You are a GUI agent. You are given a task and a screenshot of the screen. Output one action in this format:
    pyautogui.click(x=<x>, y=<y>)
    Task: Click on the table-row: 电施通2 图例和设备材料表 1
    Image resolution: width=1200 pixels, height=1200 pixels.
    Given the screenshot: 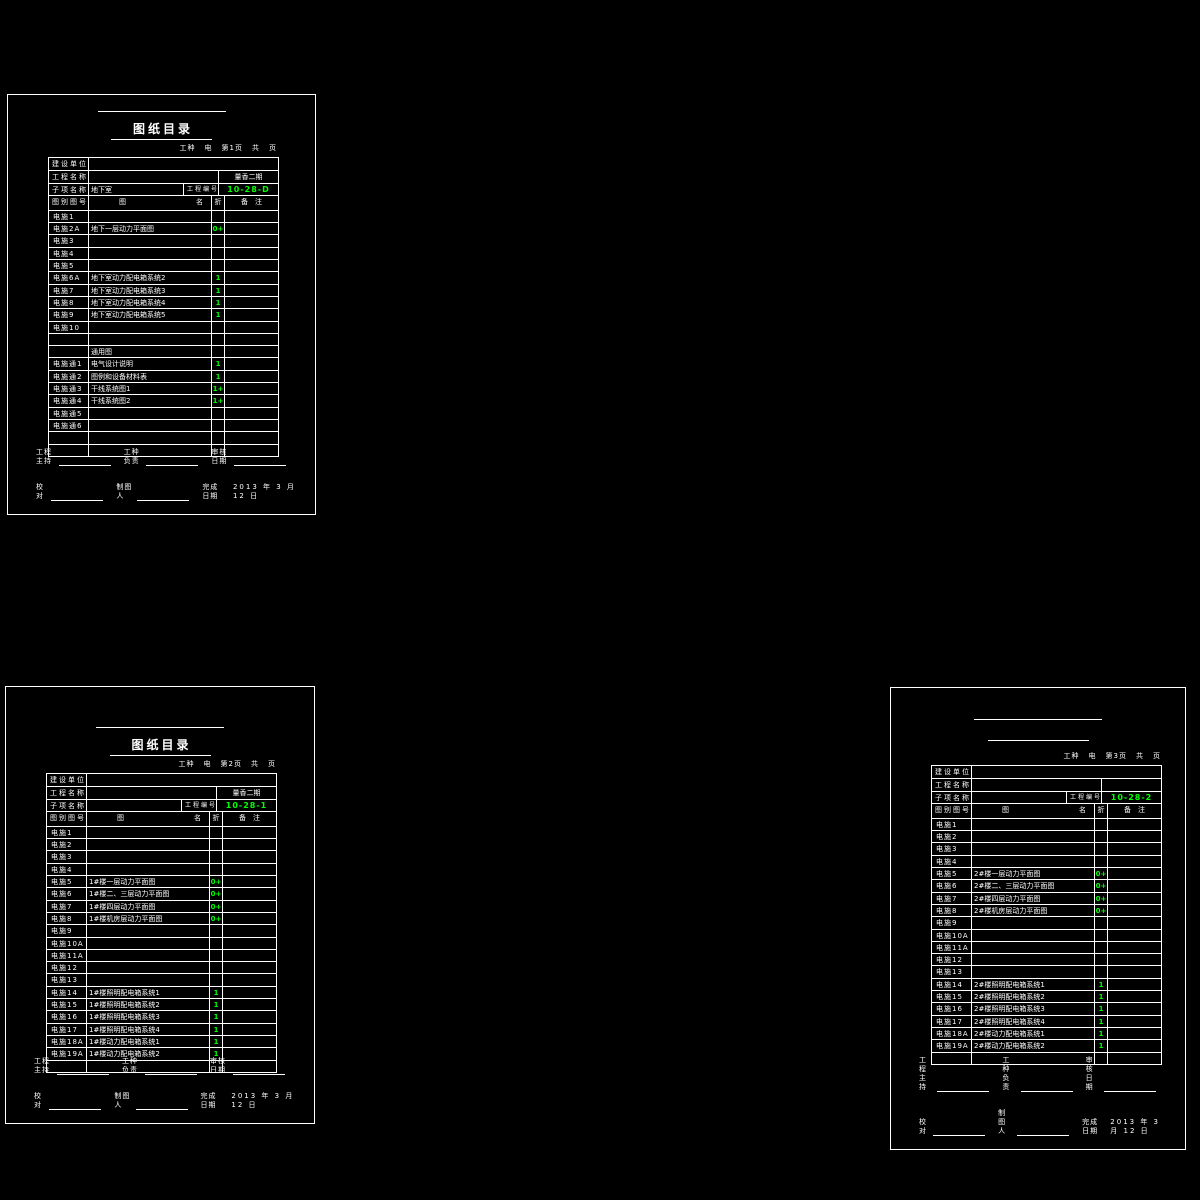 What is the action you would take?
    pyautogui.click(x=163, y=376)
    